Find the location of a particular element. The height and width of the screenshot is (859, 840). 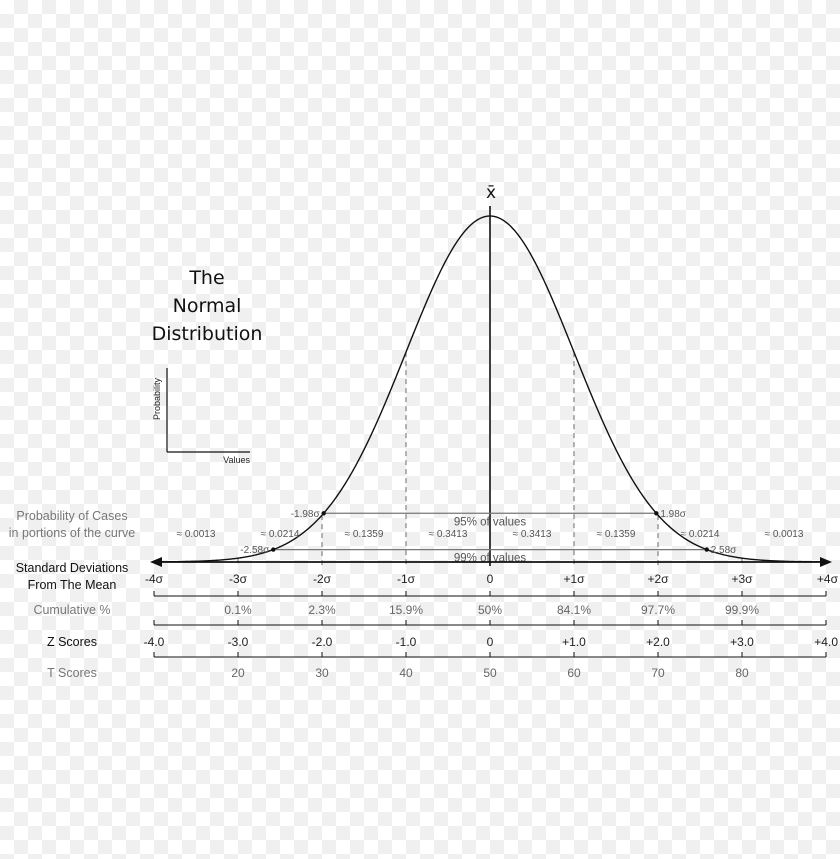

title-line-3: Distribution is located at coordinates (207, 334).